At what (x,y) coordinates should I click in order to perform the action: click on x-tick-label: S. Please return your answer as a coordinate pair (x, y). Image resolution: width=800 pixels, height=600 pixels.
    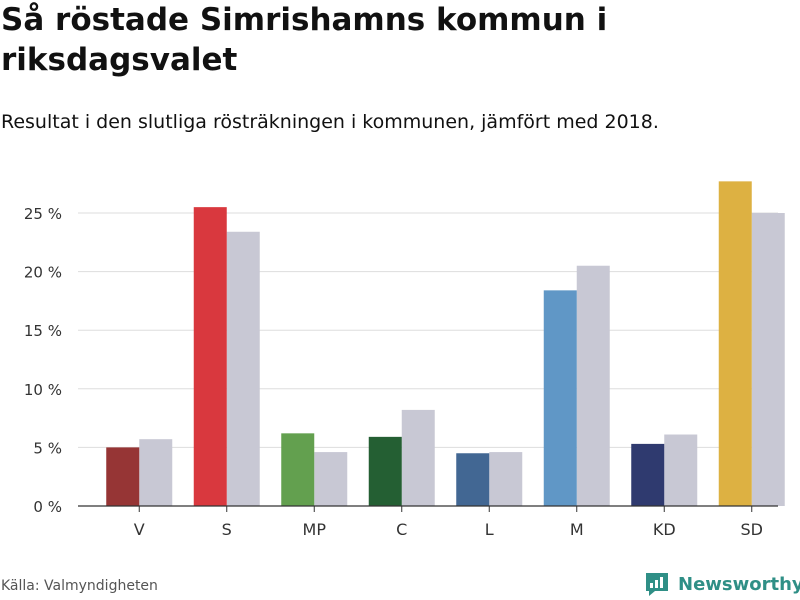
    Looking at the image, I should click on (227, 529).